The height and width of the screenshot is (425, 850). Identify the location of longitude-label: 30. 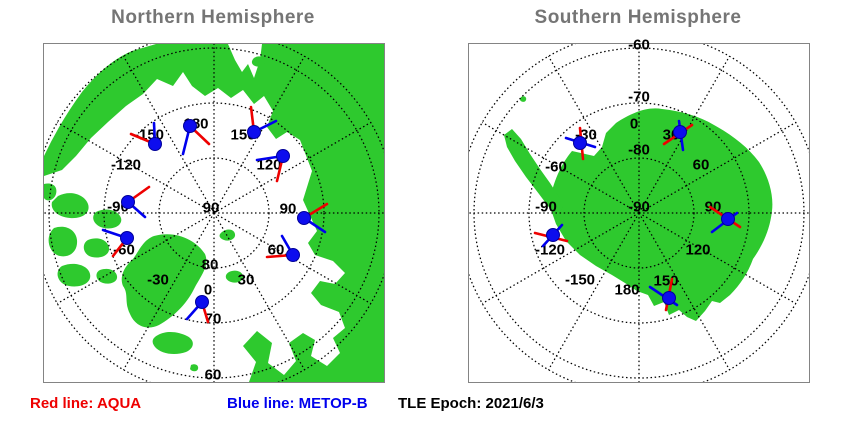
(246, 280).